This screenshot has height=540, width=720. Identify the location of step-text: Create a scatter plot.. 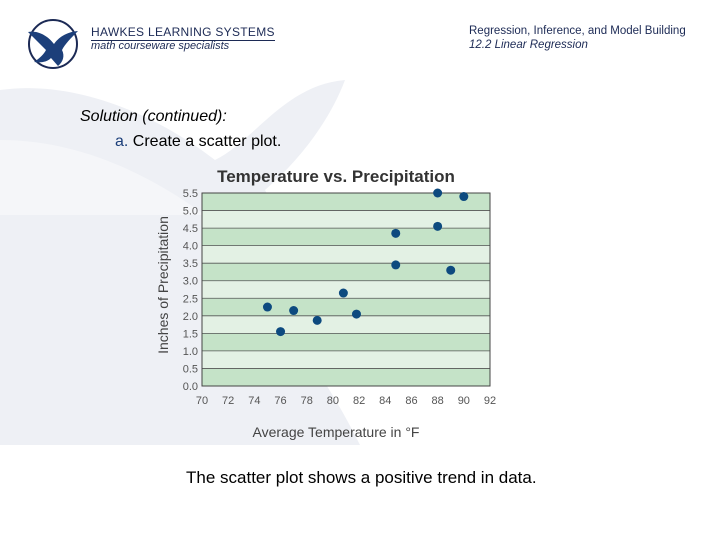
(207, 141).